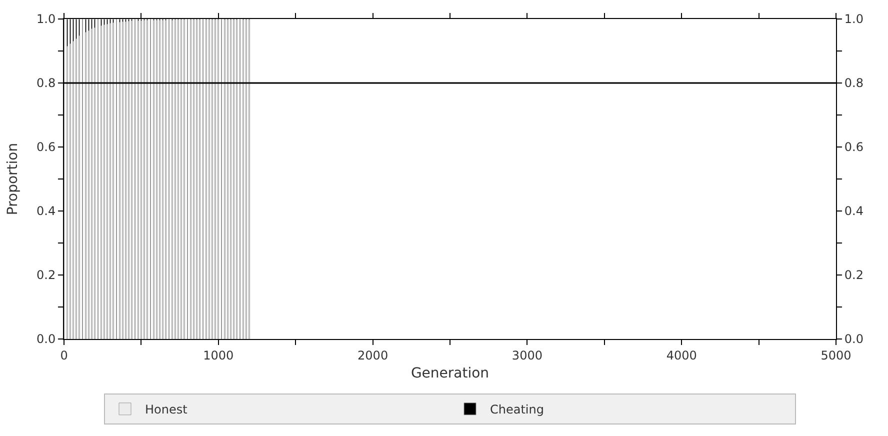  What do you see at coordinates (854, 19) in the screenshot?
I see `y2-tick-label: 1.0` at bounding box center [854, 19].